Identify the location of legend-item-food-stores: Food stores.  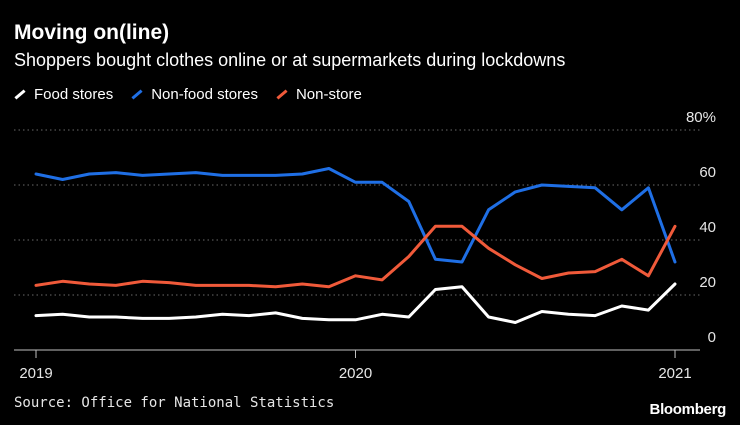
(63, 94).